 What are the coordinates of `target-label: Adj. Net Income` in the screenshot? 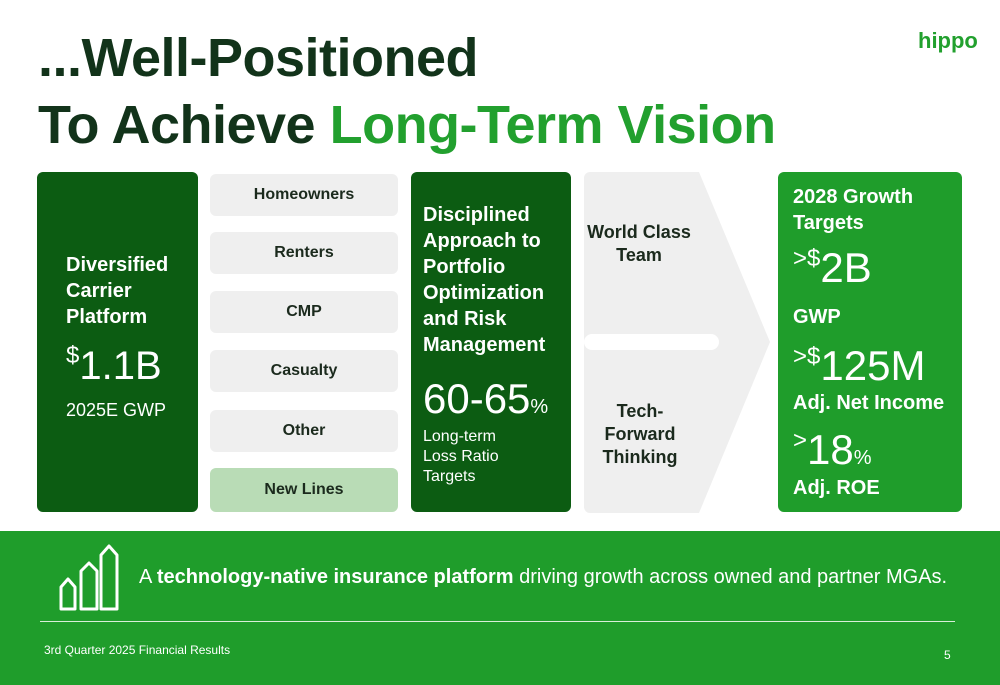 It's located at (869, 403).